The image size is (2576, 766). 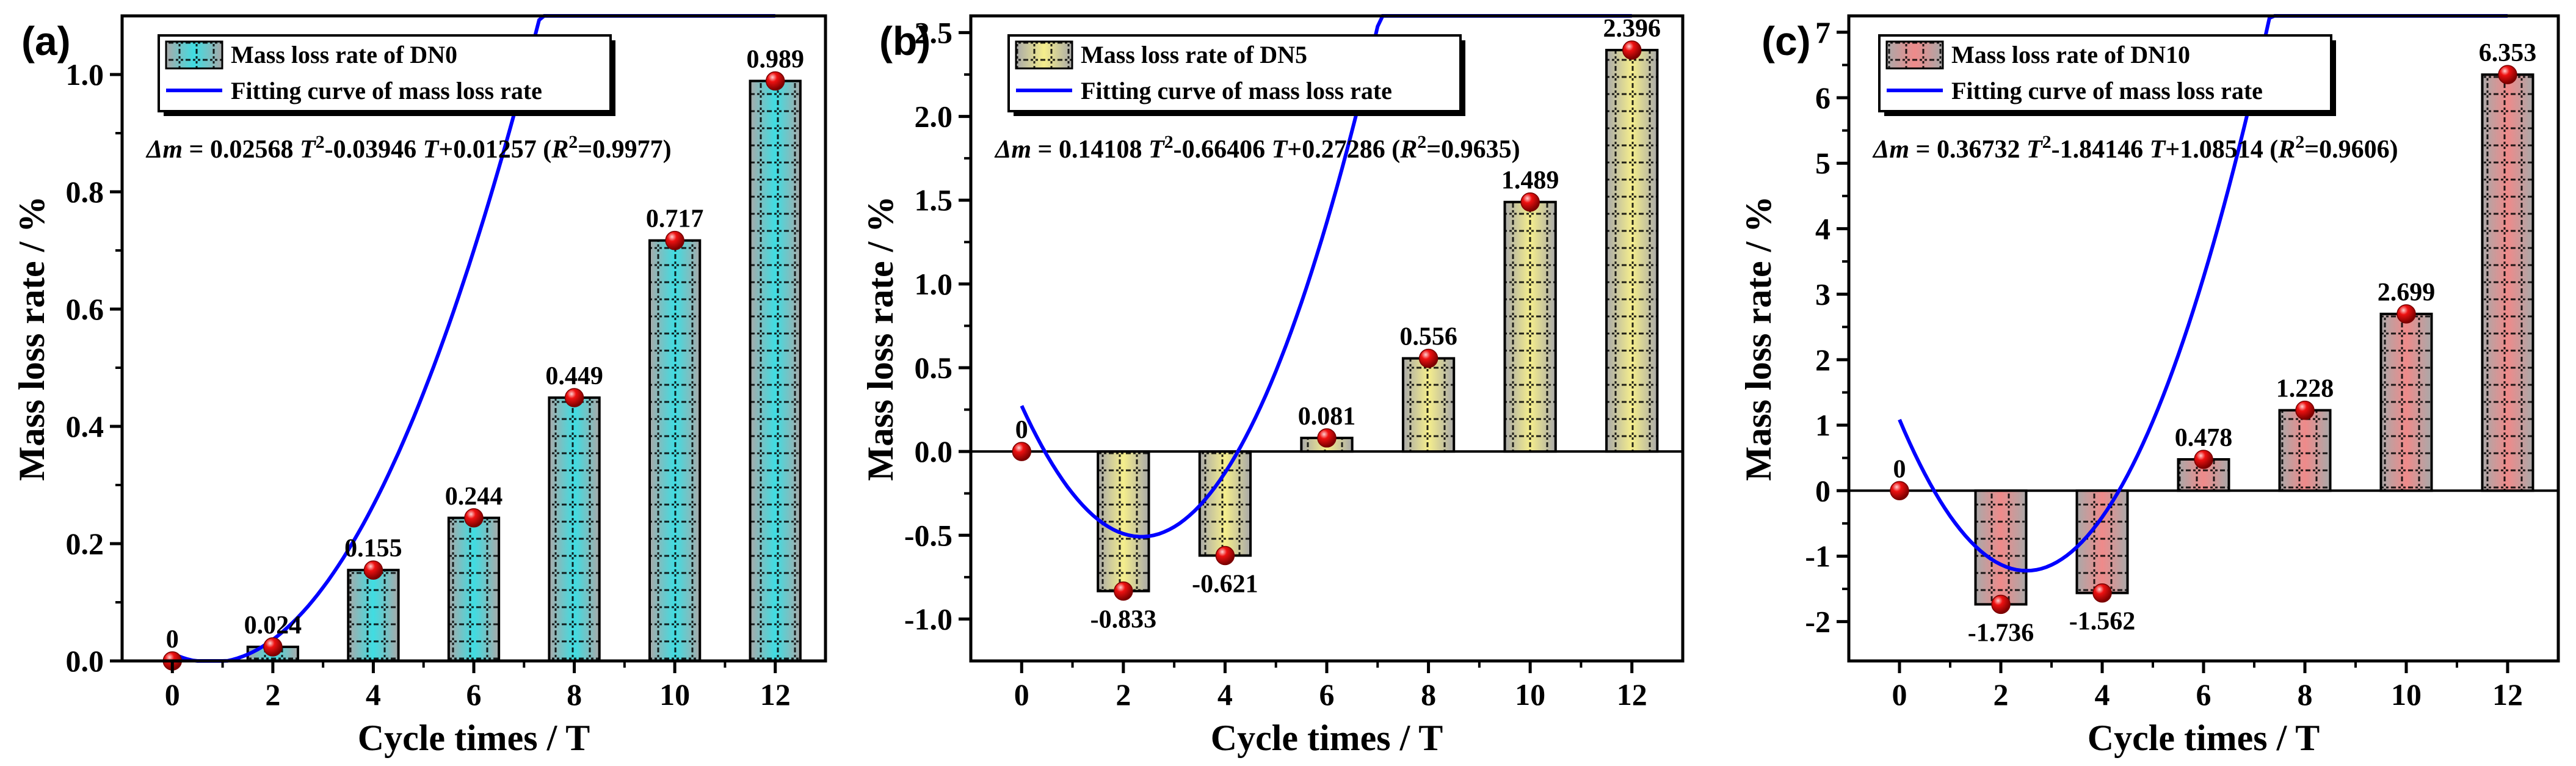 I want to click on y-tick-label: 0.8, so click(x=85, y=192).